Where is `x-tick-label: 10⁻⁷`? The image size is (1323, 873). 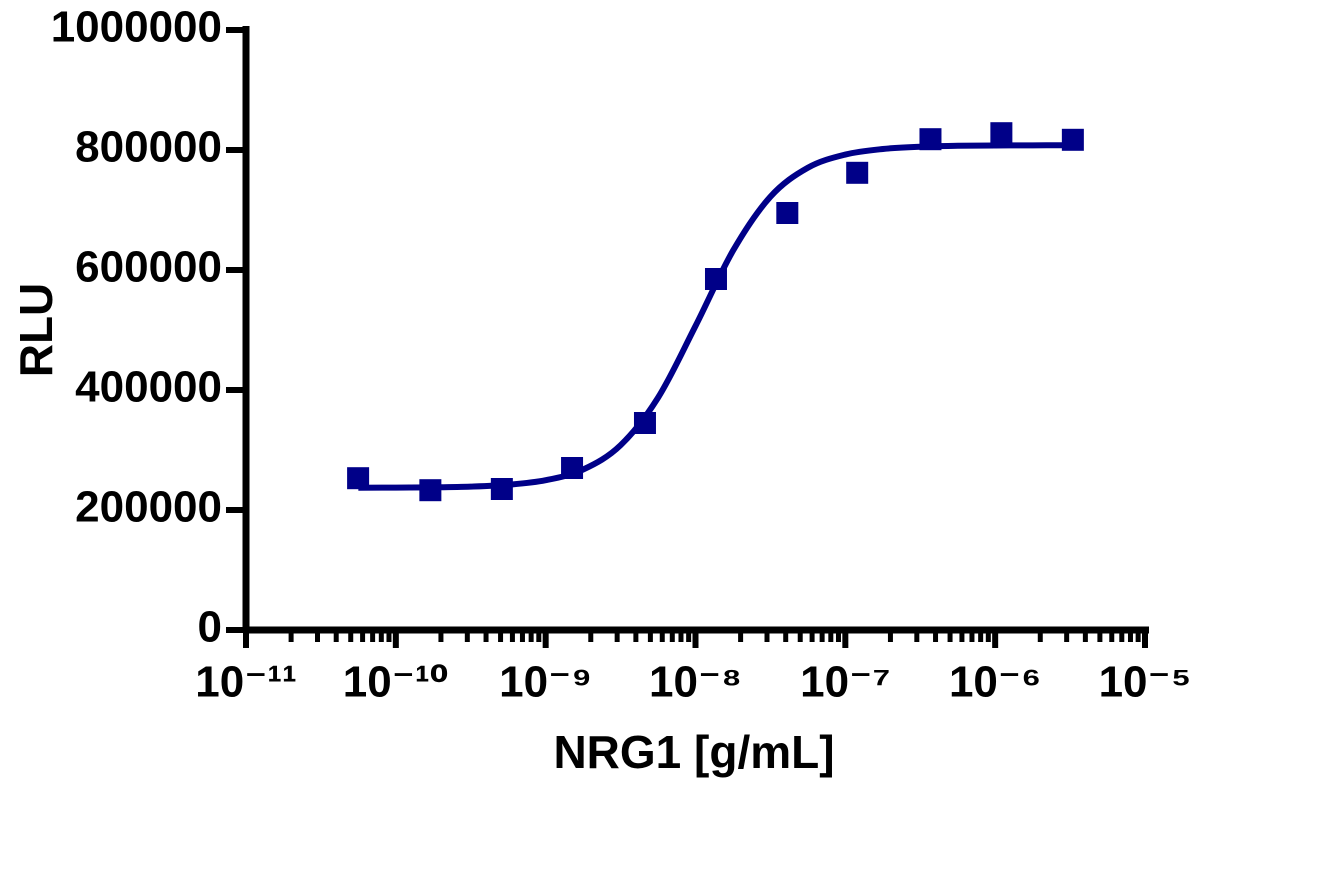
x-tick-label: 10⁻⁷ is located at coordinates (845, 682).